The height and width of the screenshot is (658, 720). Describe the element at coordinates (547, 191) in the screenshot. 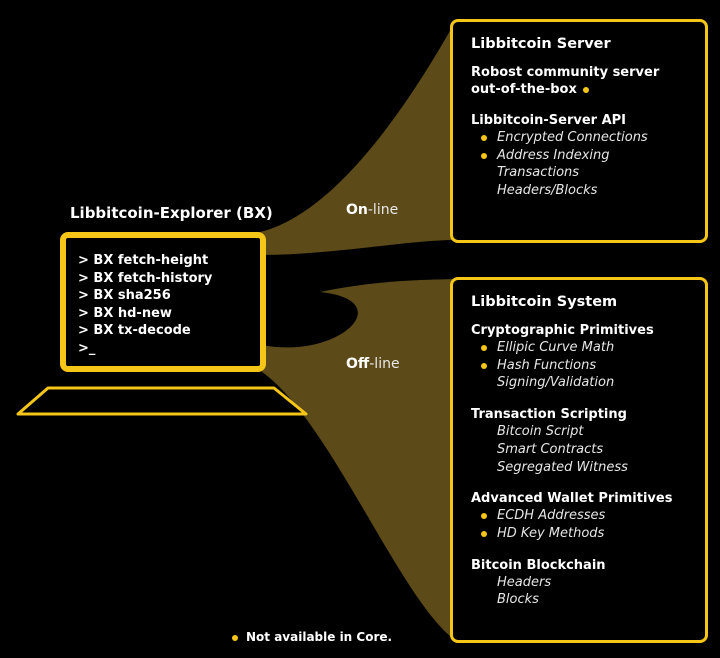

I see `list-item-text: Headers/Blocks` at that location.